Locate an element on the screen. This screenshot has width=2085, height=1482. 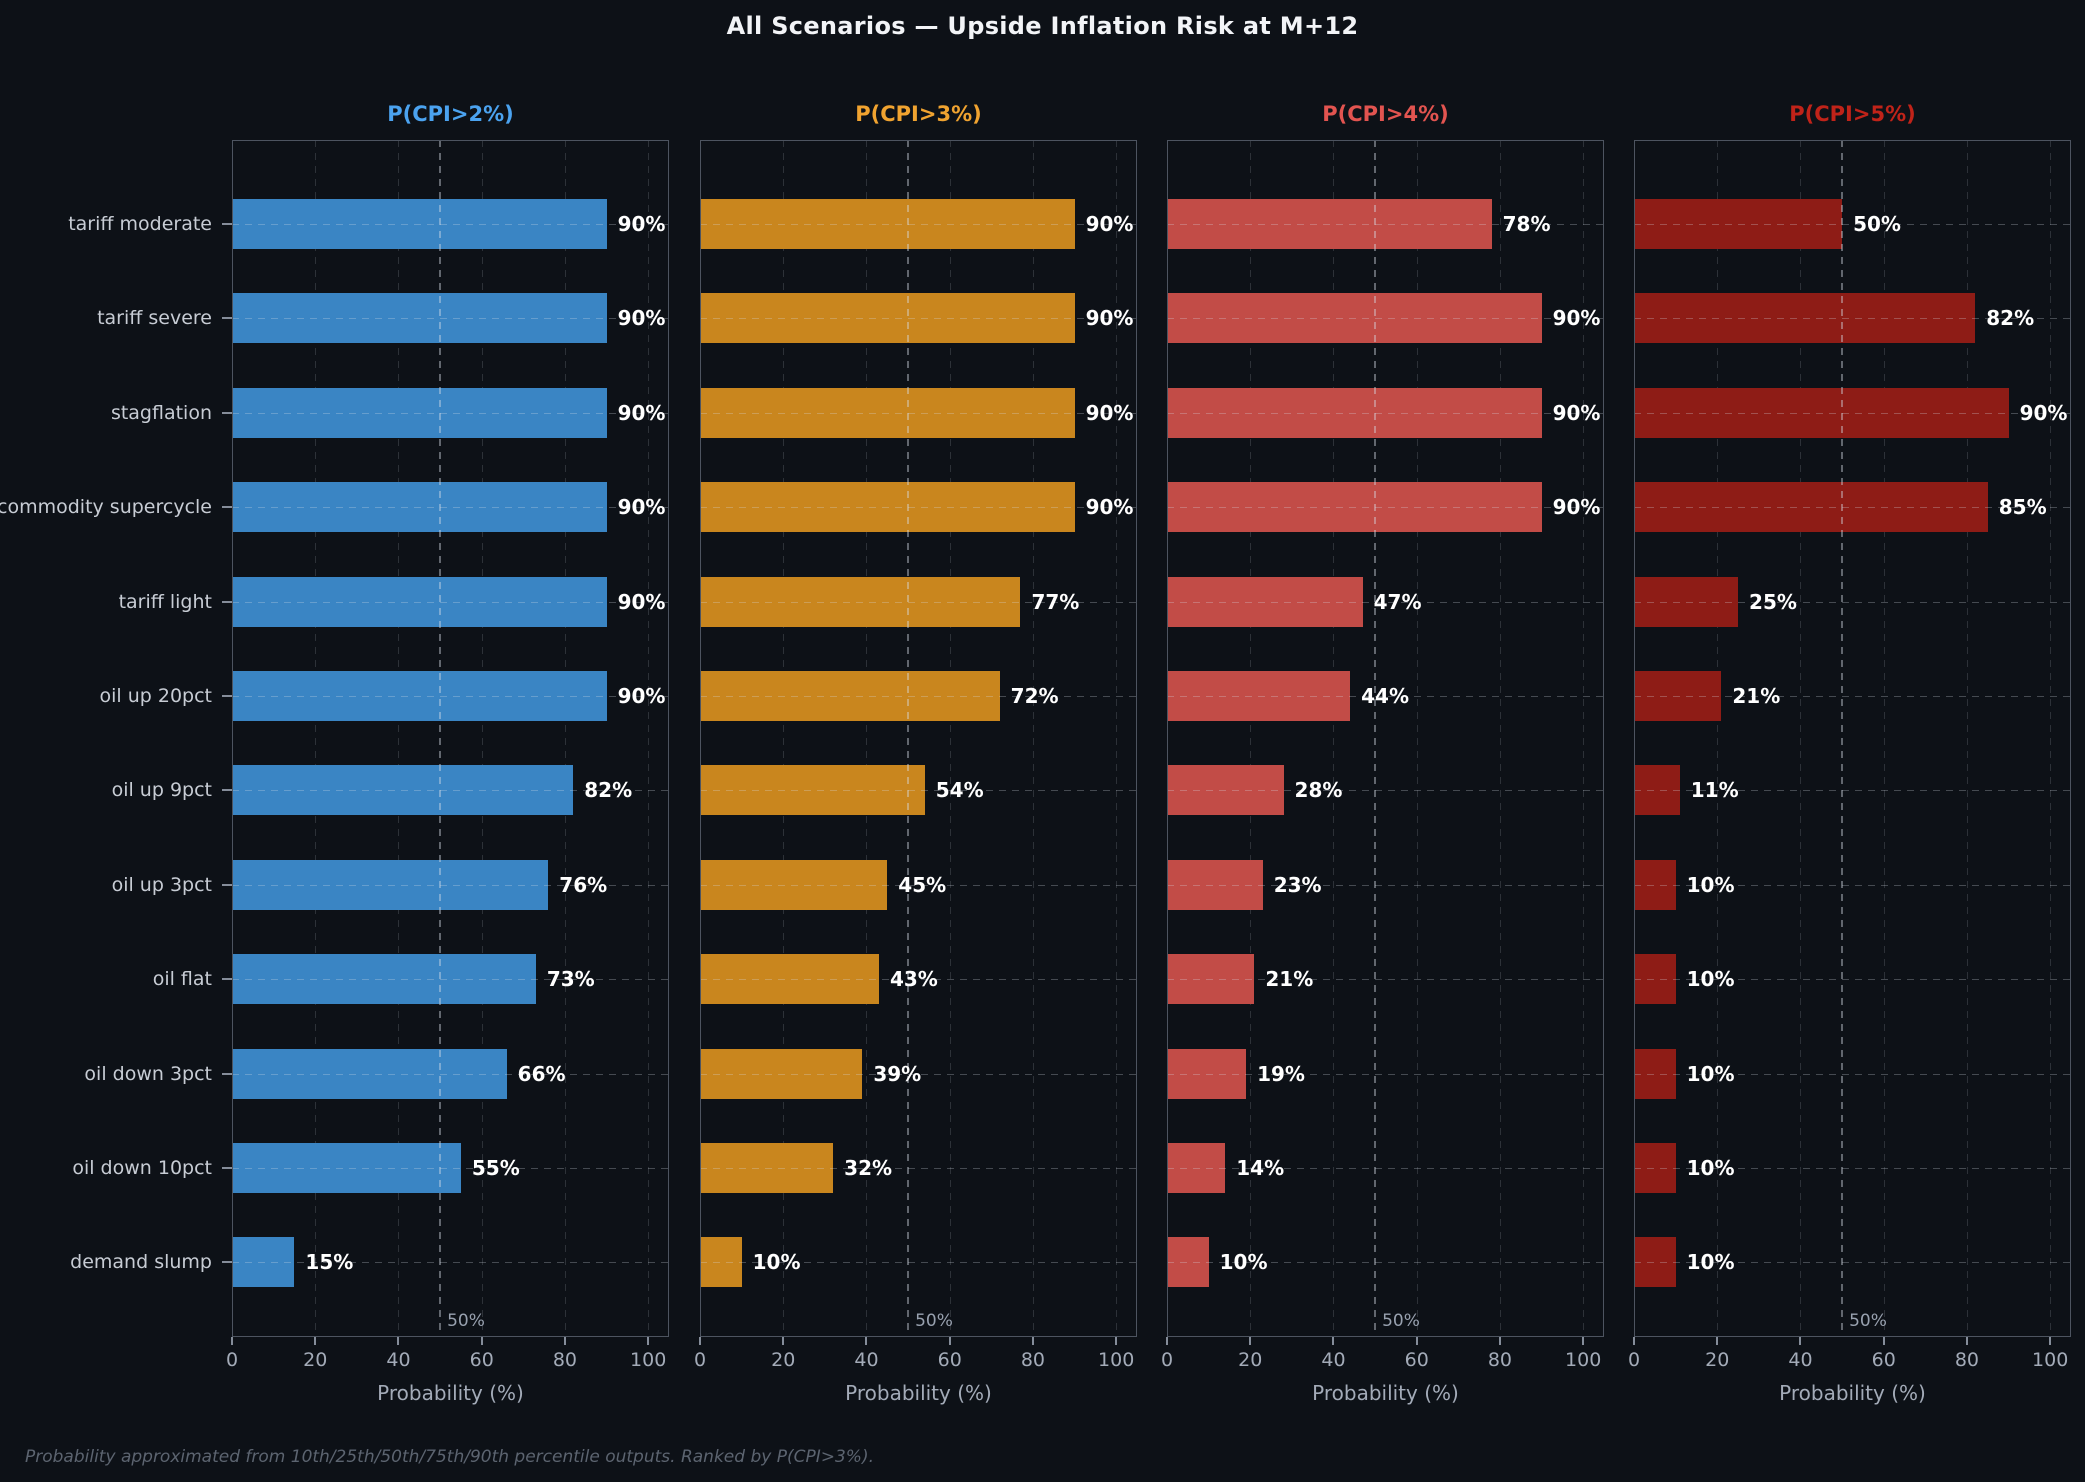
value-label: 19% is located at coordinates (1281, 1073).